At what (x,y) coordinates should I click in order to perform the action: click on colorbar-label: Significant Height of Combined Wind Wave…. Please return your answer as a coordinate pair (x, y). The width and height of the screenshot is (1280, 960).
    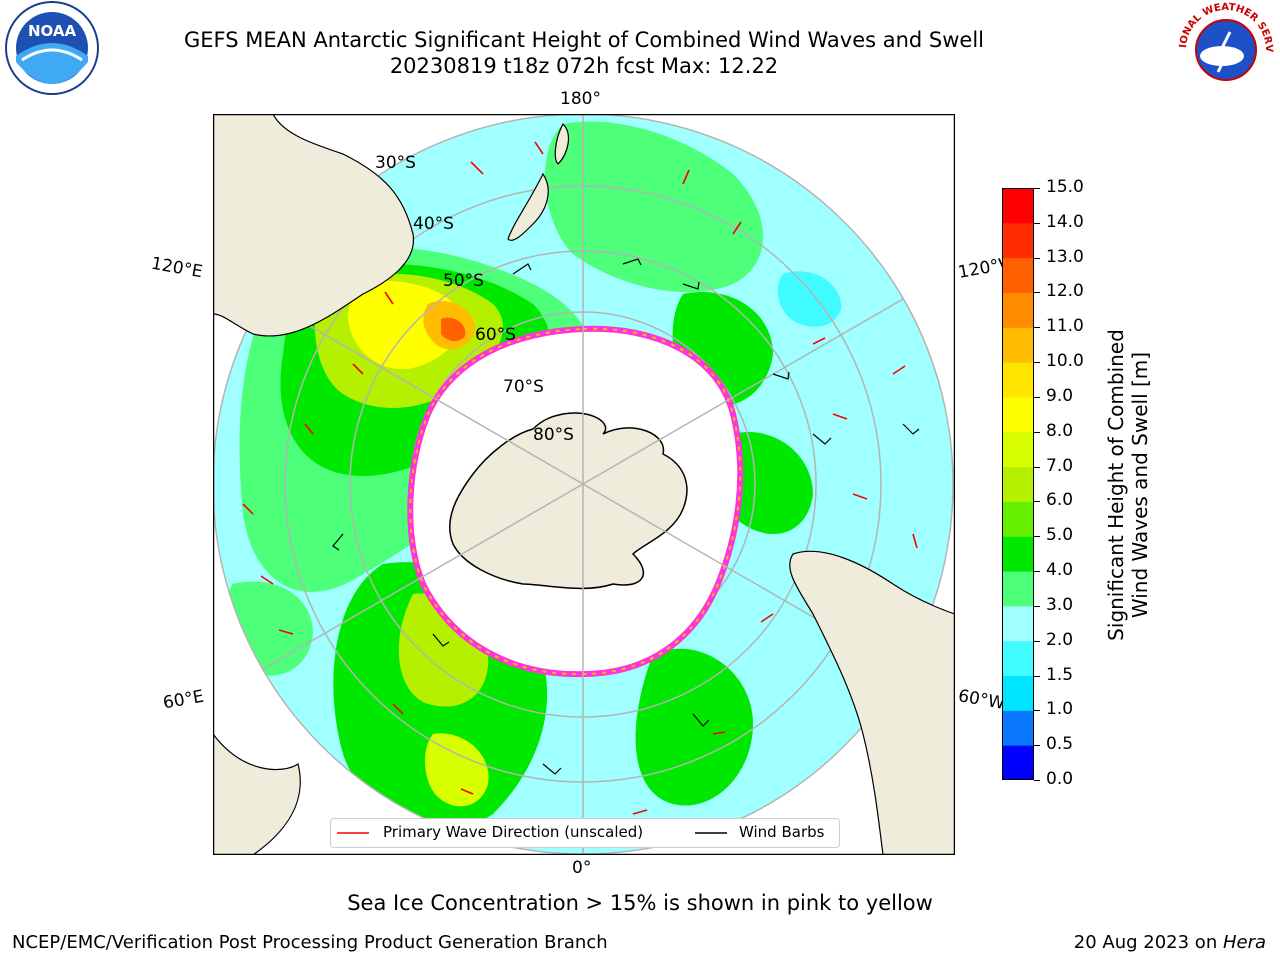
    Looking at the image, I should click on (1128, 485).